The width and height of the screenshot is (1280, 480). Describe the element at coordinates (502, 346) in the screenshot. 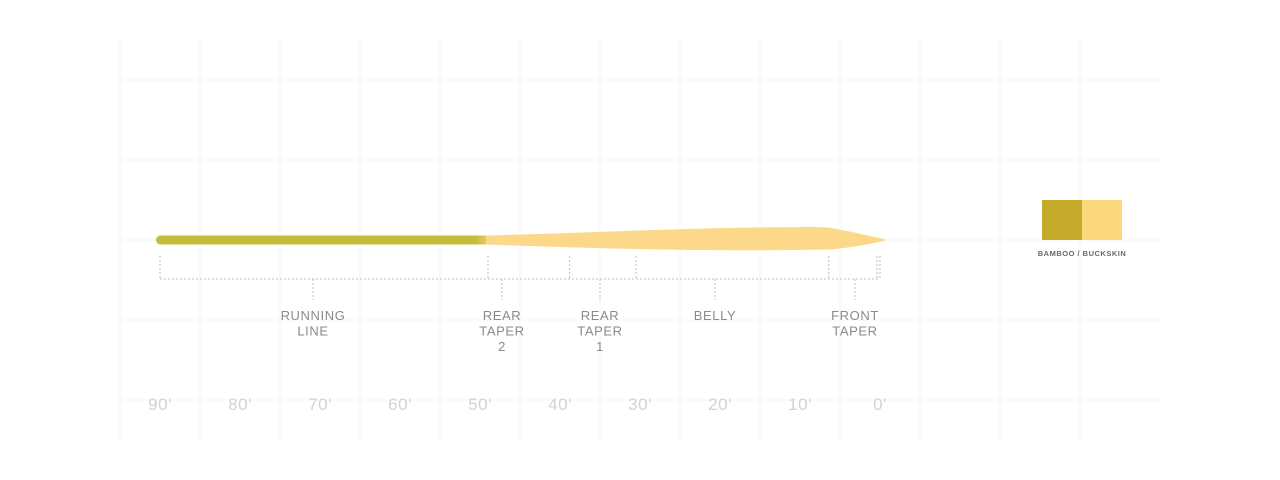

I see `segment-label-line: 2` at that location.